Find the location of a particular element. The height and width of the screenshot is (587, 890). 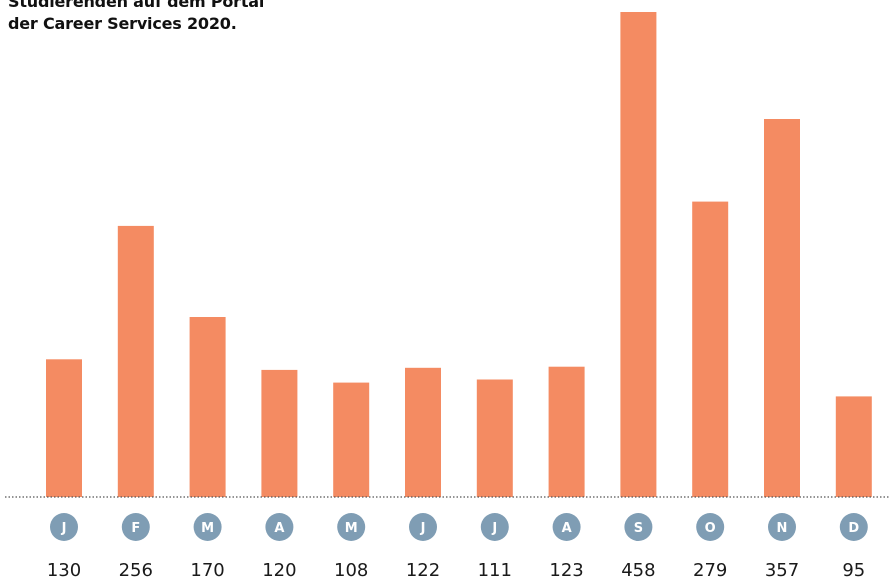

month-label-10: O is located at coordinates (710, 528).